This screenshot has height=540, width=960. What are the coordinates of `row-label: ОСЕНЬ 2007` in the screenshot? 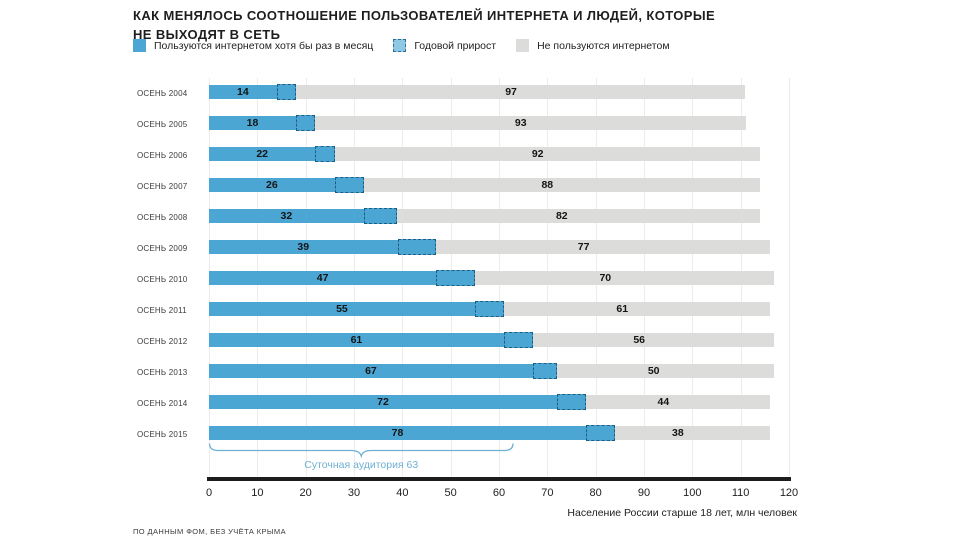 It's located at (162, 186).